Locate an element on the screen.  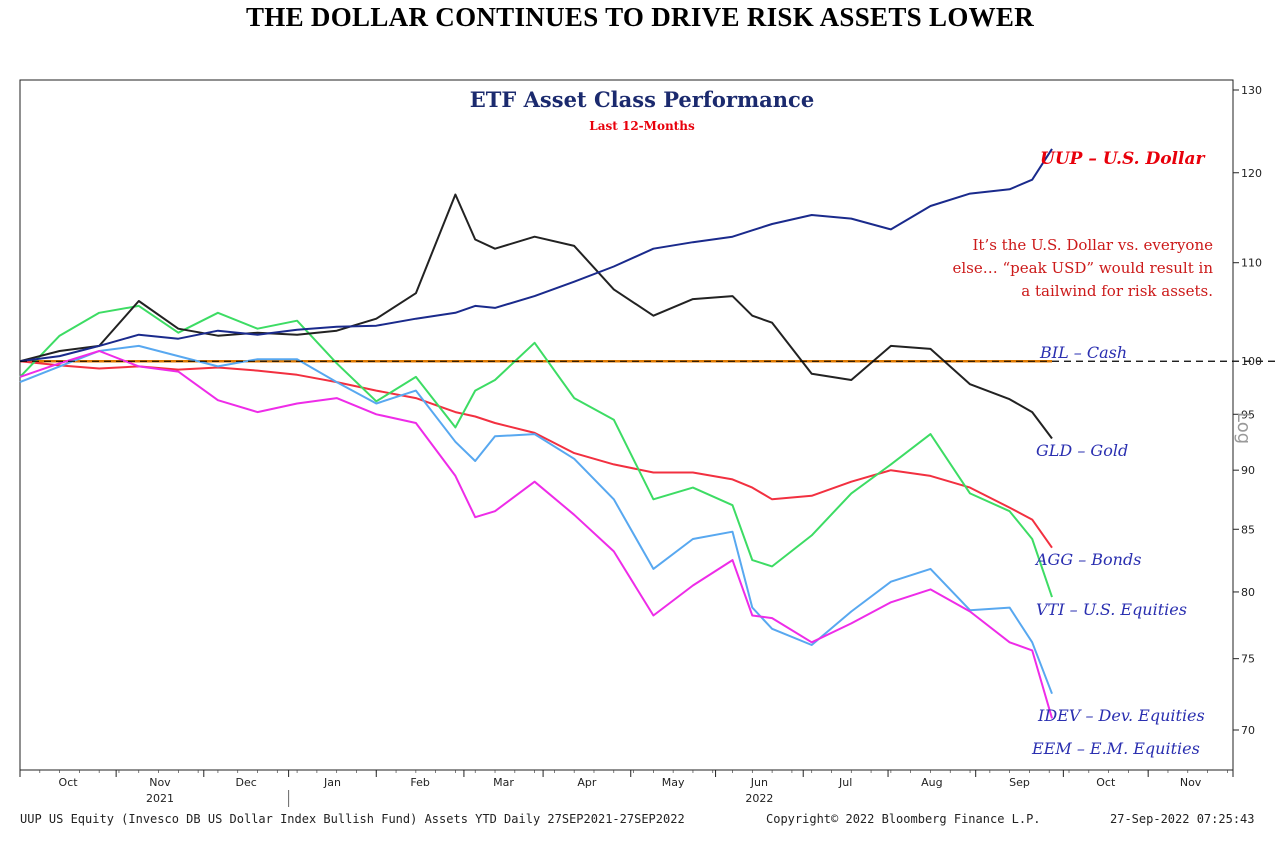
footer-timestamp: 27-Sep-2022 07:25:43 is located at coordinates (1182, 819).